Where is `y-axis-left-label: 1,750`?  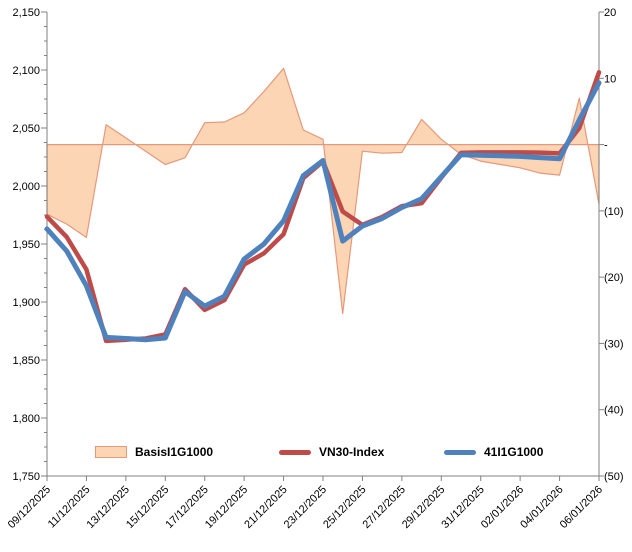
y-axis-left-label: 1,750 is located at coordinates (26, 477).